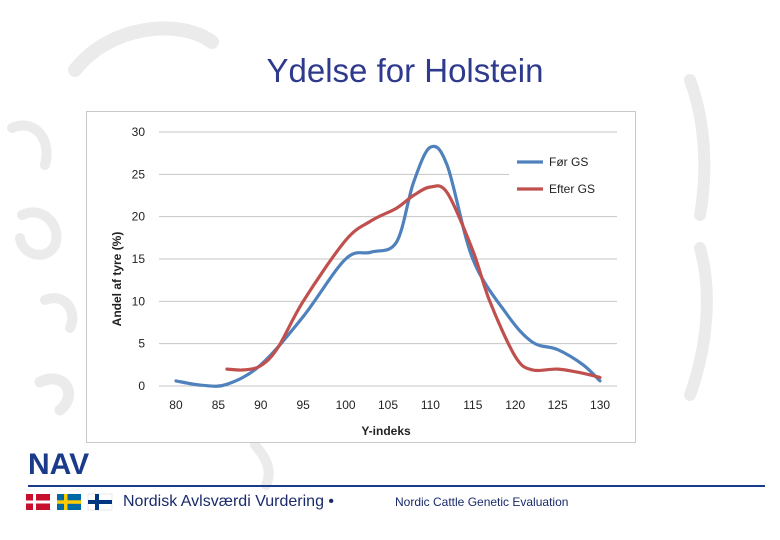 The width and height of the screenshot is (780, 540). What do you see at coordinates (139, 132) in the screenshot?
I see `y-tick-label: 30` at bounding box center [139, 132].